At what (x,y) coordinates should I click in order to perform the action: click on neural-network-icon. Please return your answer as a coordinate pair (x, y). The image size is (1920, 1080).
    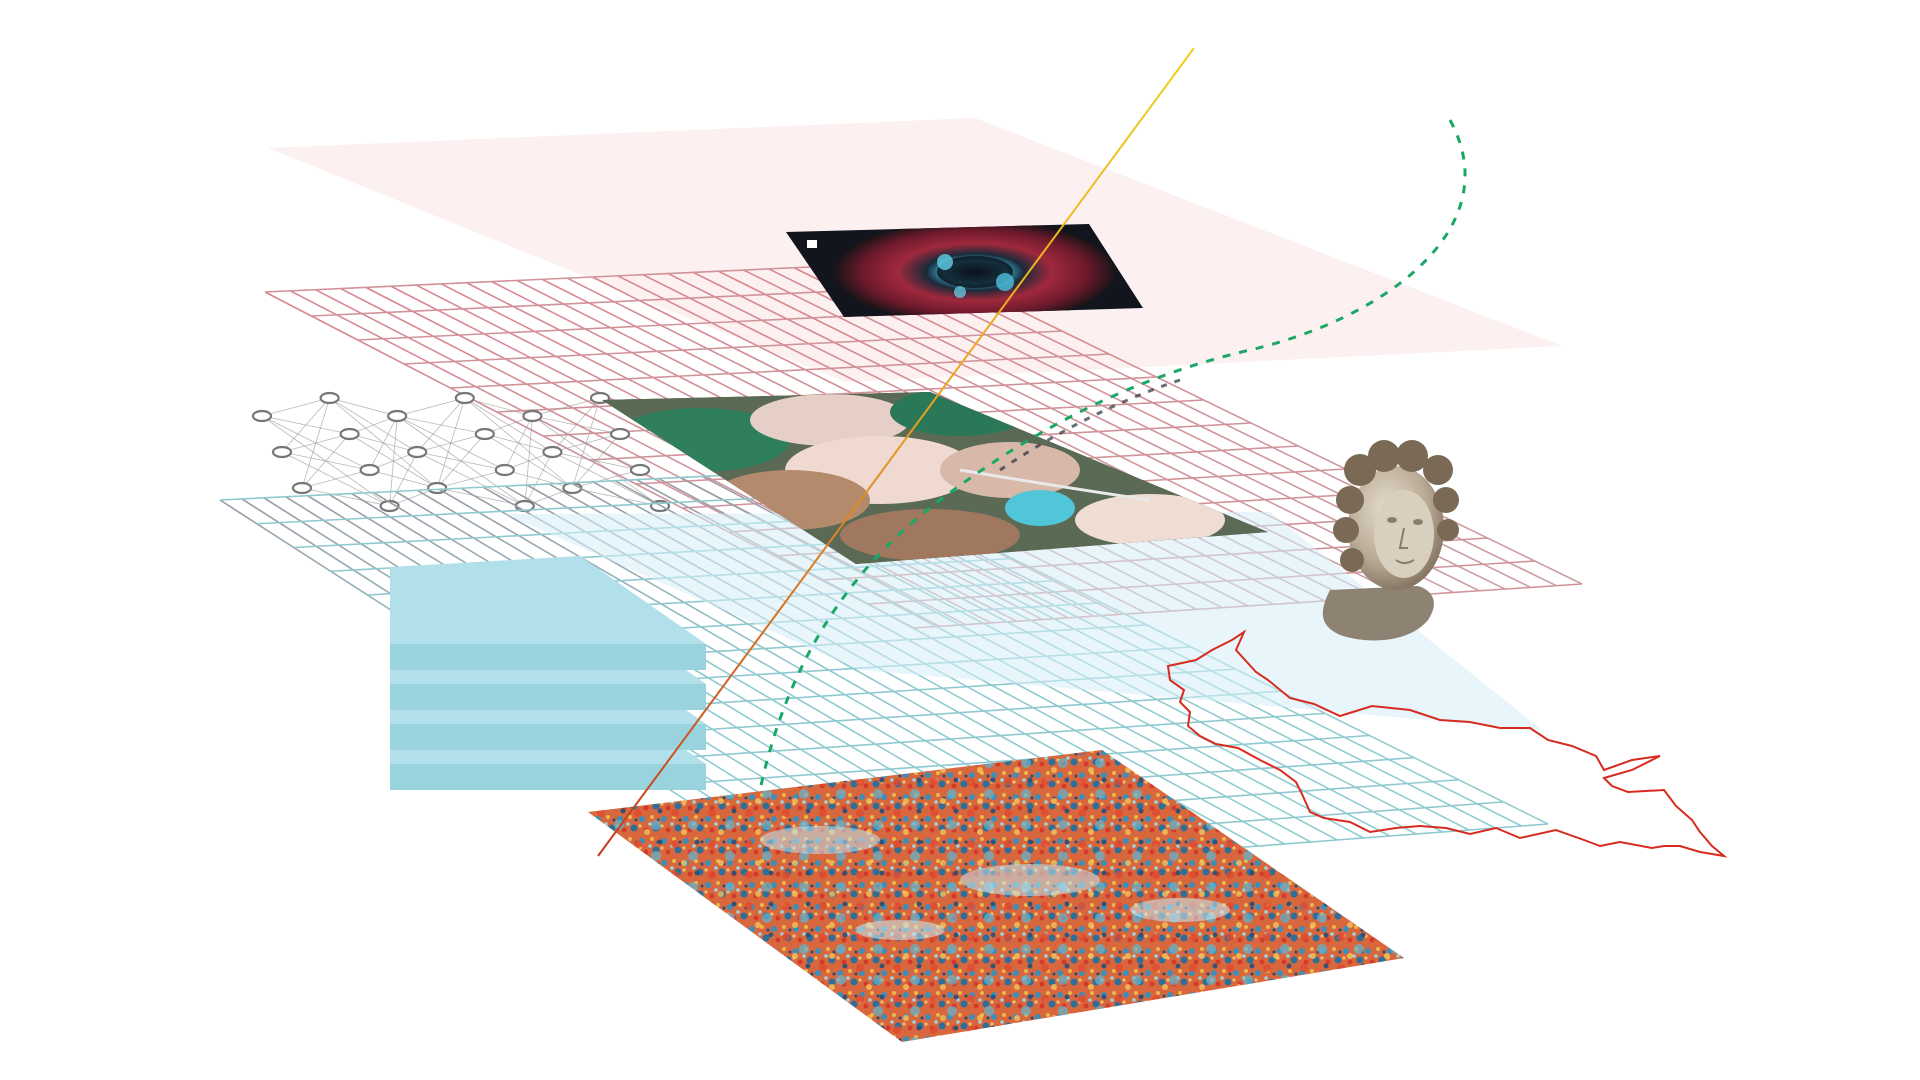
    Looking at the image, I should click on (461, 452).